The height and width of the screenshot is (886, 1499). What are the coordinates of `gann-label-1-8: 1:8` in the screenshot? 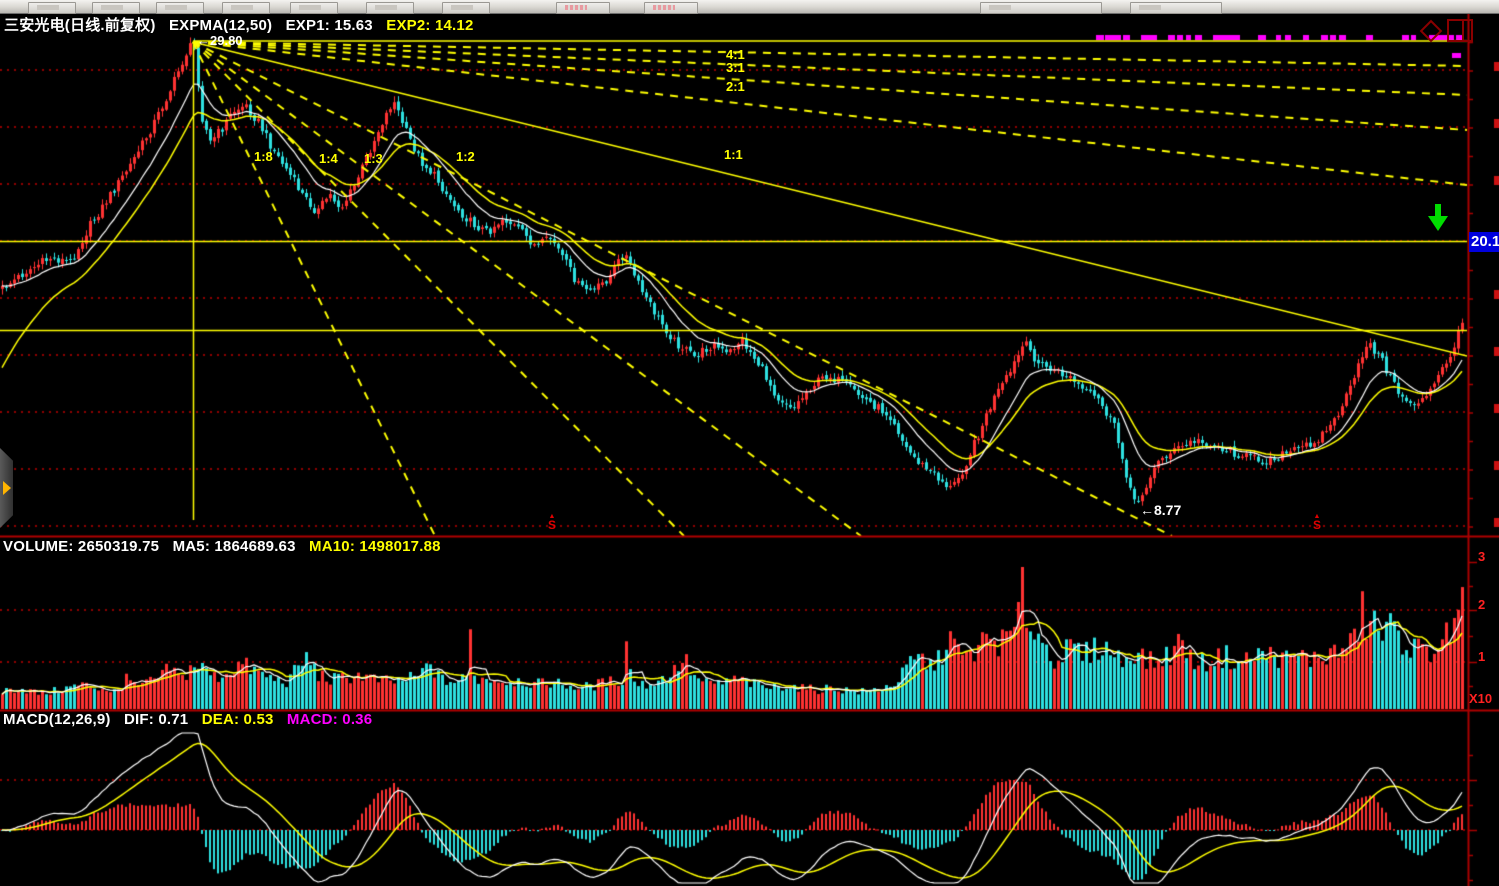 It's located at (263, 156).